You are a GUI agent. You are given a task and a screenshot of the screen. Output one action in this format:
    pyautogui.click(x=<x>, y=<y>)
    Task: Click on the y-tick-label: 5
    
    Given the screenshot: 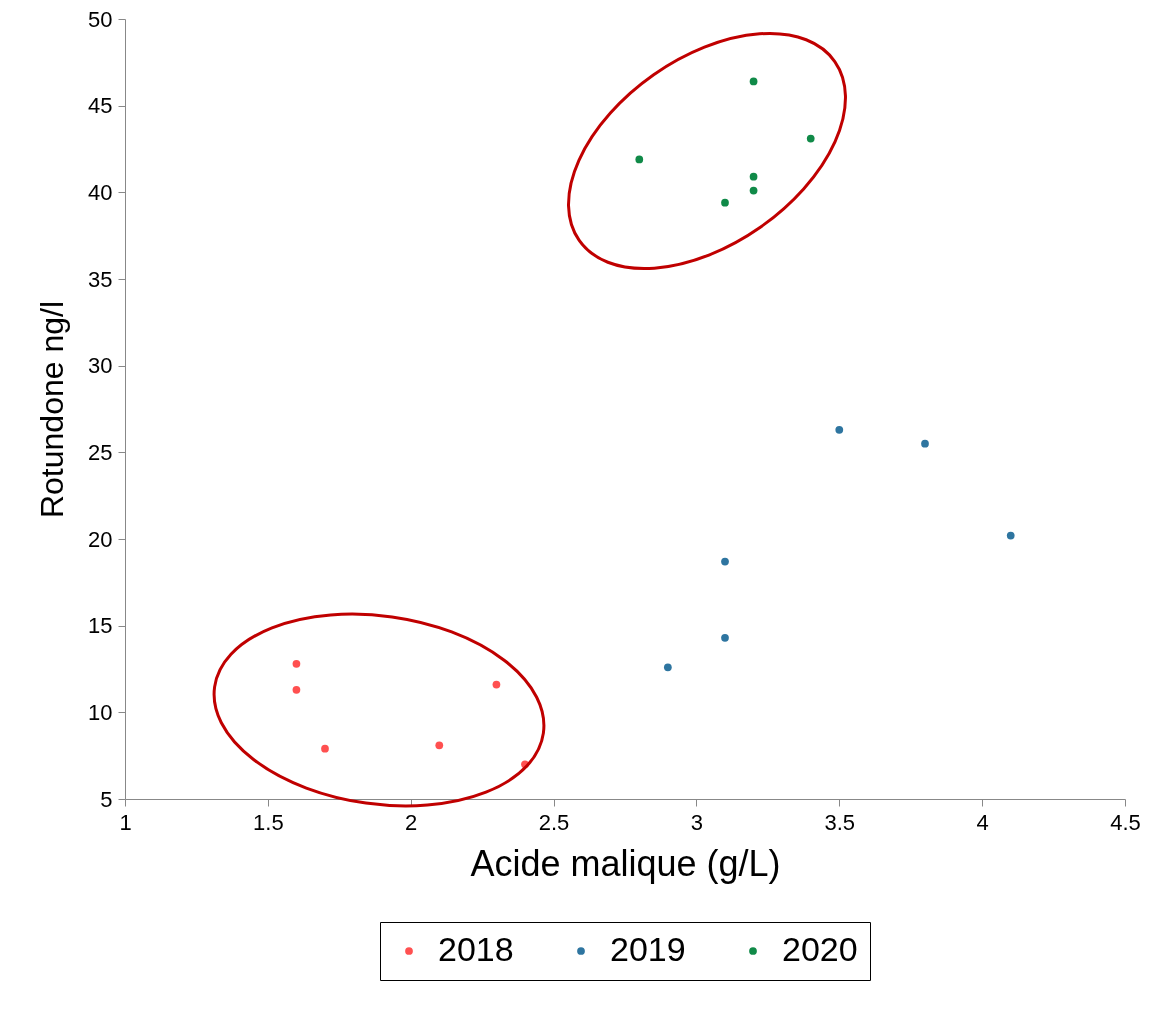 What is the action you would take?
    pyautogui.click(x=106, y=799)
    